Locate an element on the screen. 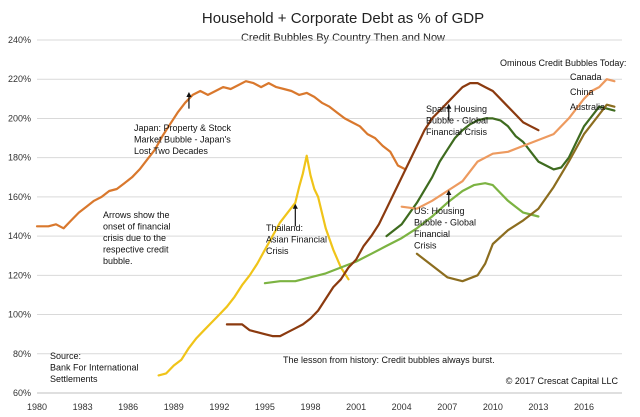 The width and height of the screenshot is (640, 417). y-tick-label: 100% is located at coordinates (19, 315).